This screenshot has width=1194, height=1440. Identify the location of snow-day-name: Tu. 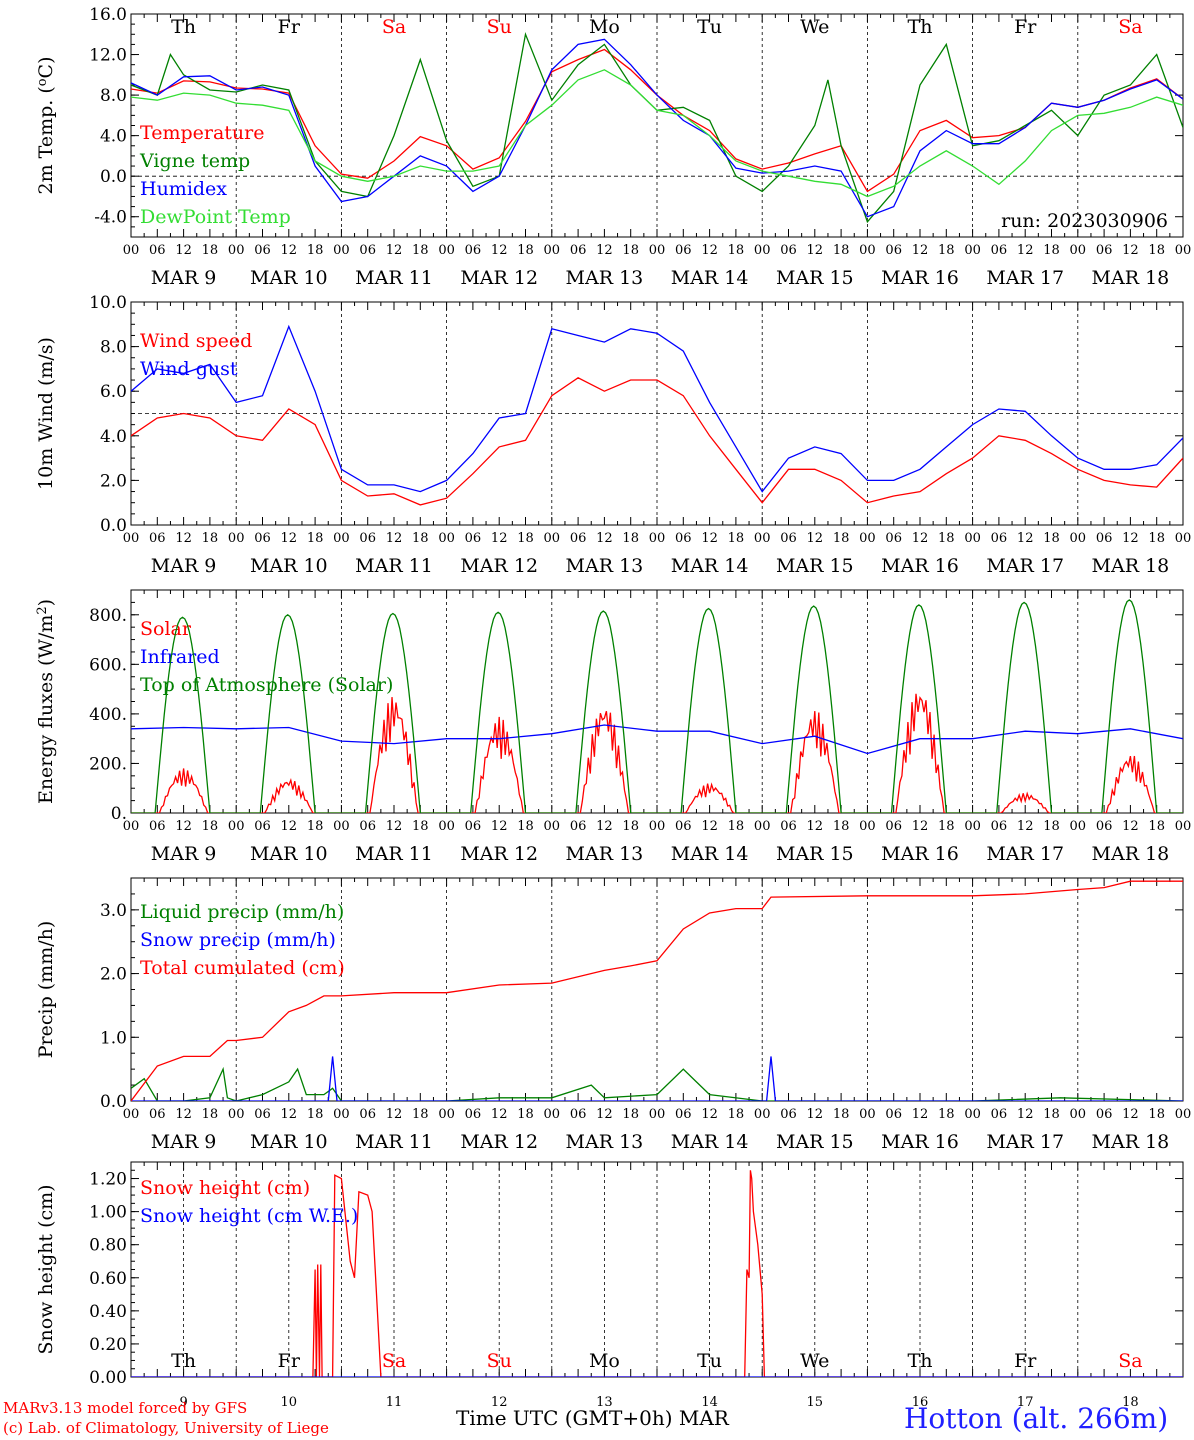
(709, 1361).